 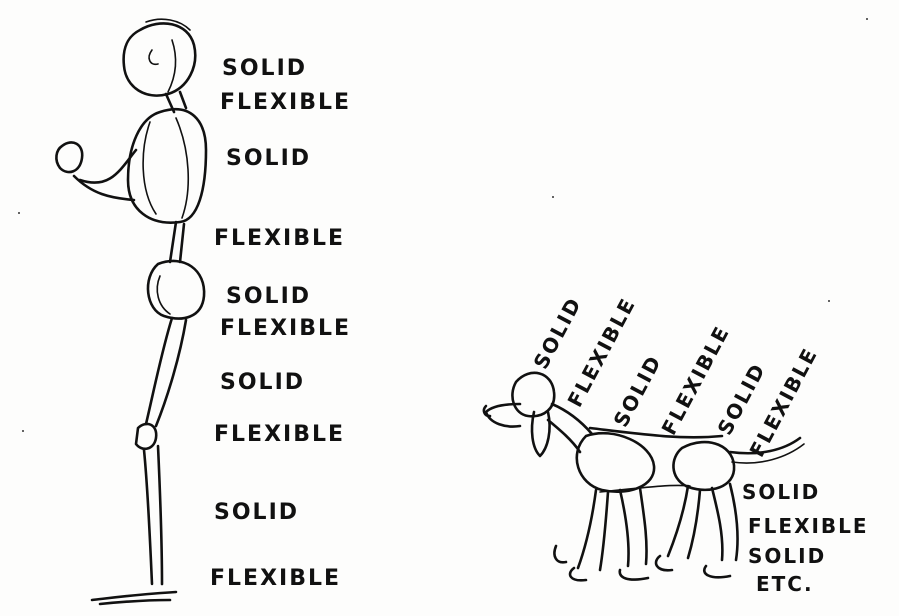 I want to click on human-label-chest: SOLID, so click(x=269, y=158).